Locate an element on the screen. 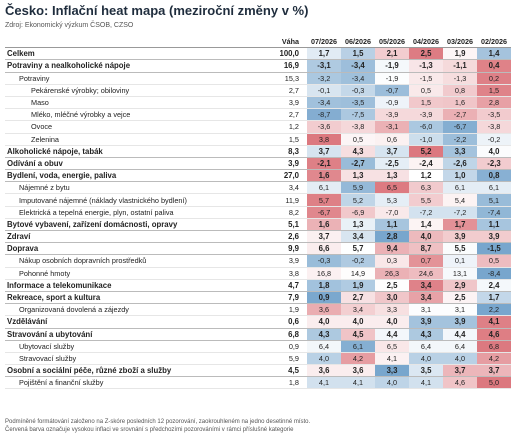 The image size is (531, 446). value-cell: 4,2 is located at coordinates (358, 359).